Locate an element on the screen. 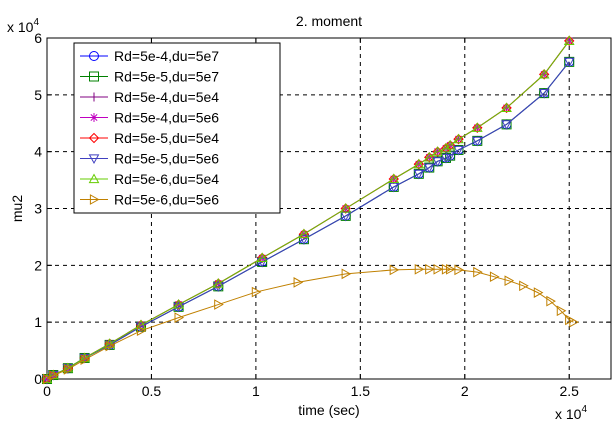 Image resolution: width=614 pixels, height=429 pixels. legend-item: Rd=5e-5,du=5e4 is located at coordinates (149, 138).